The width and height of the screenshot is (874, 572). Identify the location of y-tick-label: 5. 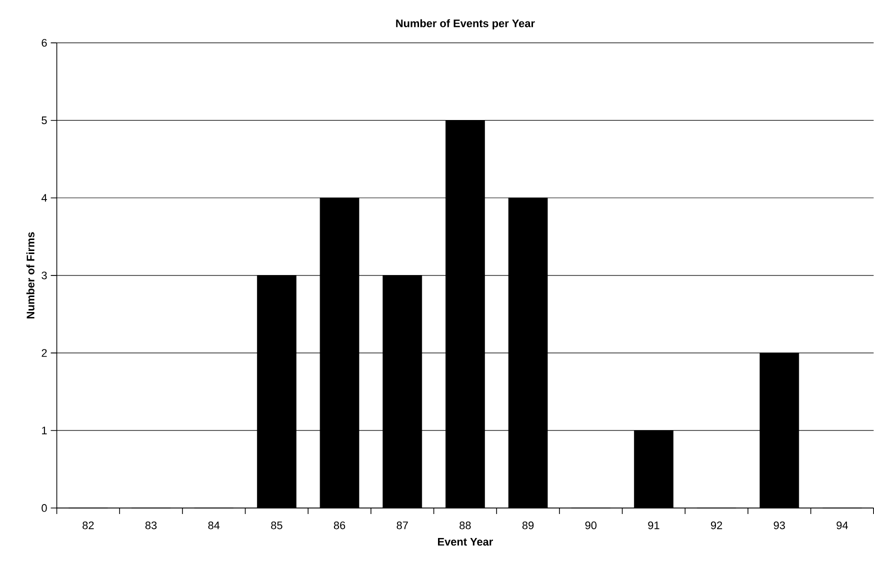
(44, 120).